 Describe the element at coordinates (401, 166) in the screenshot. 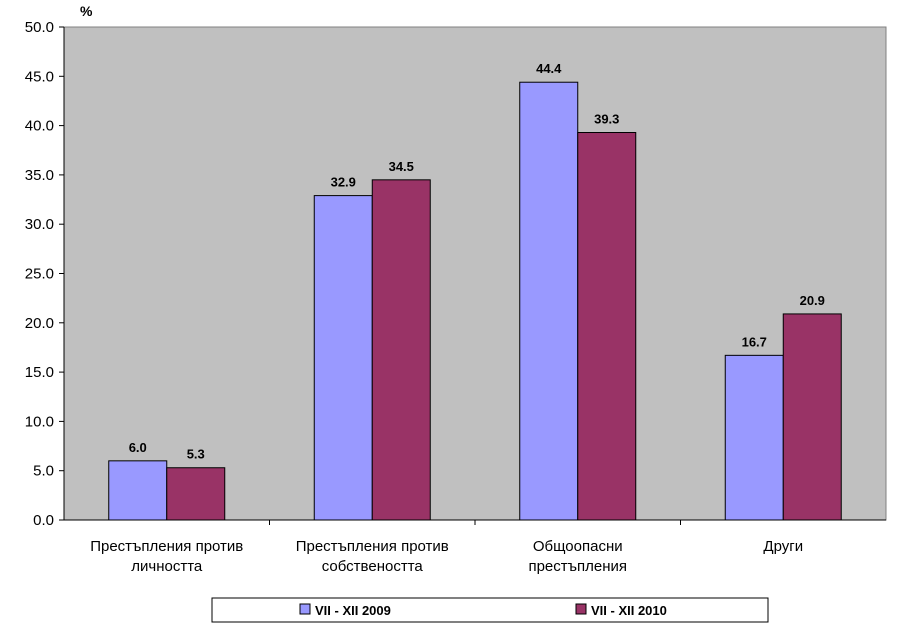

I see `data-label: 34.5` at that location.